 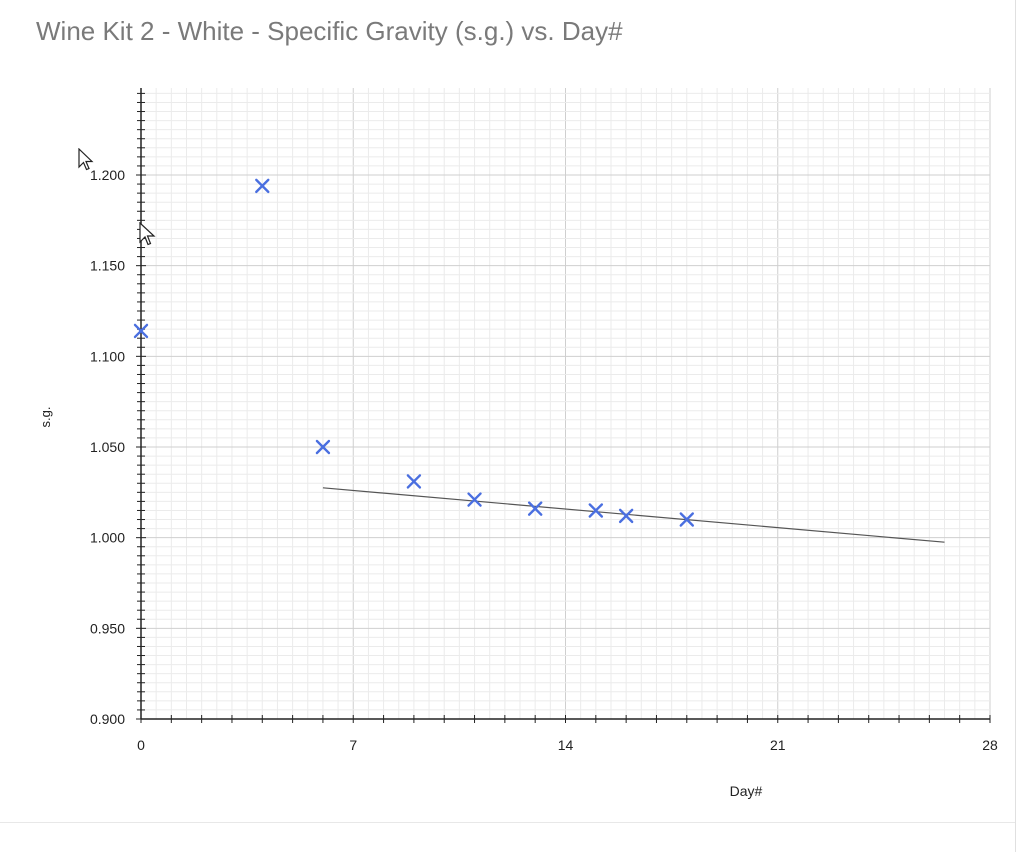 What do you see at coordinates (778, 745) in the screenshot?
I see `x-tick-label: 21` at bounding box center [778, 745].